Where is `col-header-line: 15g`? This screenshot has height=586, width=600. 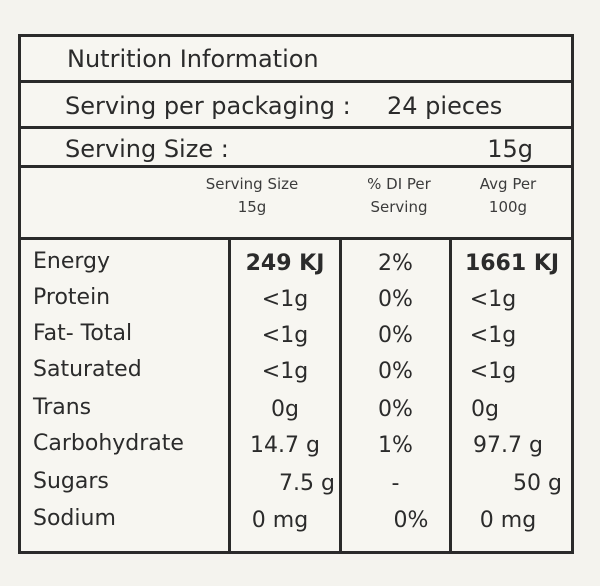
col-header-line: 15g is located at coordinates (252, 207).